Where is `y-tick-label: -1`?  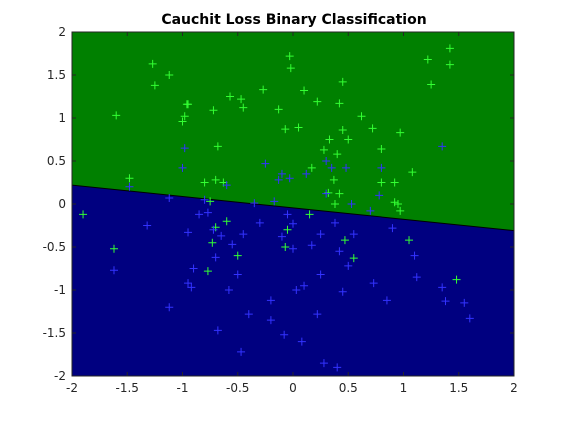 y-tick-label: -1 is located at coordinates (60, 290).